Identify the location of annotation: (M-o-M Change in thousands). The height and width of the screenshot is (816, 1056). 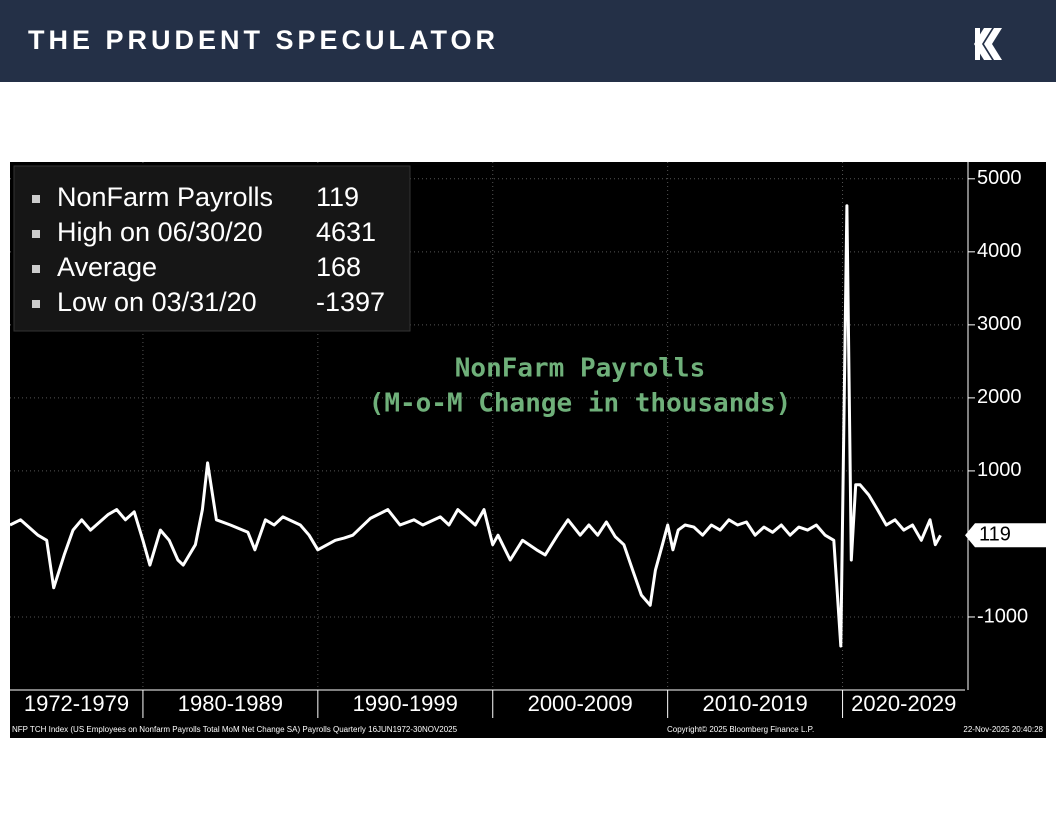
(580, 404).